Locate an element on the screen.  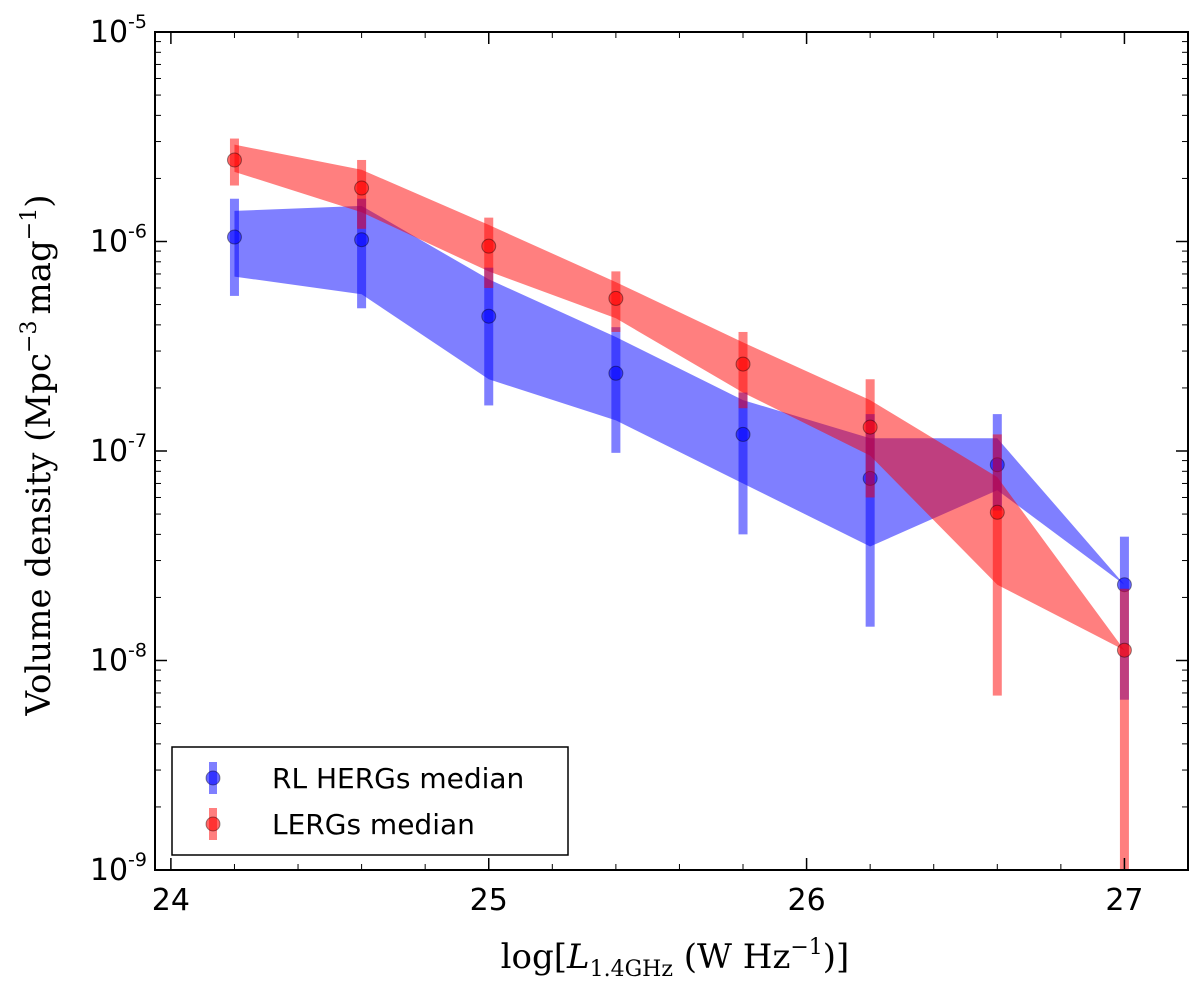
y-axis-label: Volume density (Mpc−3 mag−1) is located at coordinates (38, 456).